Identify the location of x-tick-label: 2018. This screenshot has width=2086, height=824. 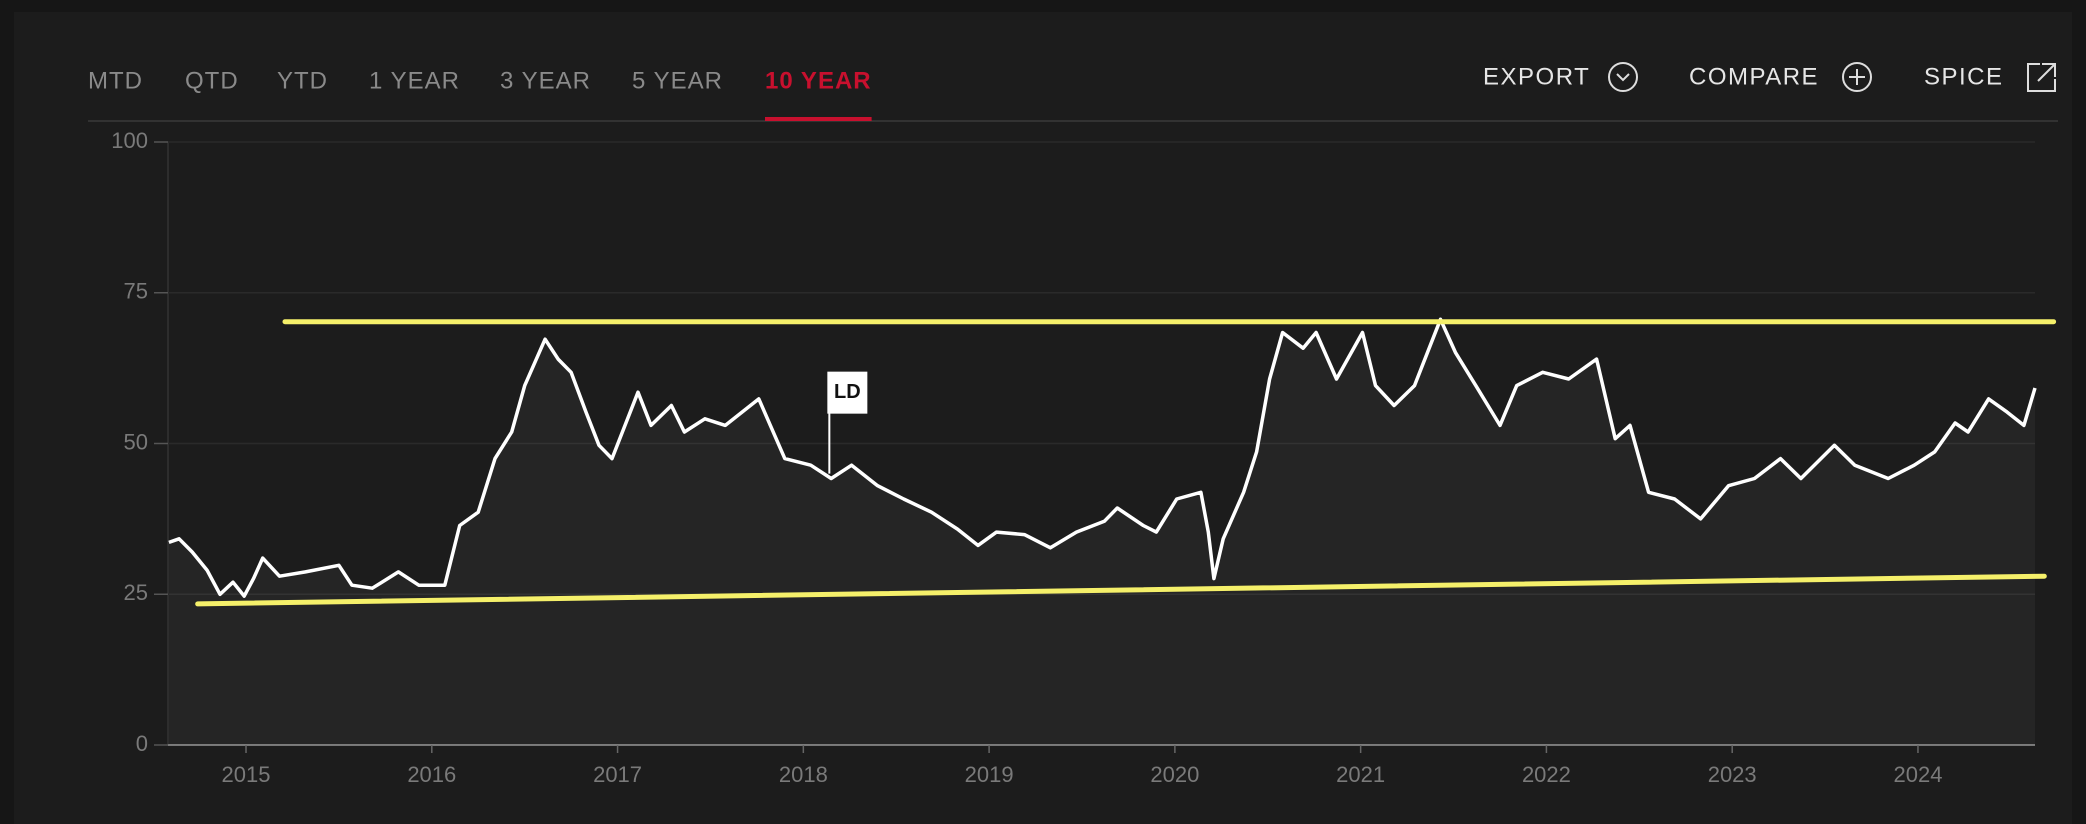
(803, 774).